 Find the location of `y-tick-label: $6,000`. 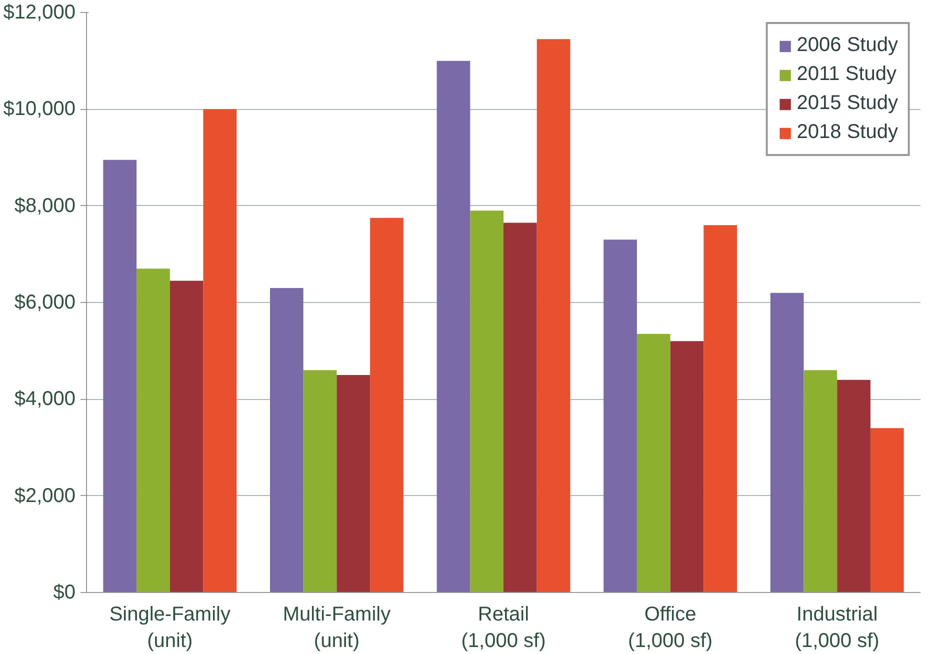

y-tick-label: $6,000 is located at coordinates (45, 303).